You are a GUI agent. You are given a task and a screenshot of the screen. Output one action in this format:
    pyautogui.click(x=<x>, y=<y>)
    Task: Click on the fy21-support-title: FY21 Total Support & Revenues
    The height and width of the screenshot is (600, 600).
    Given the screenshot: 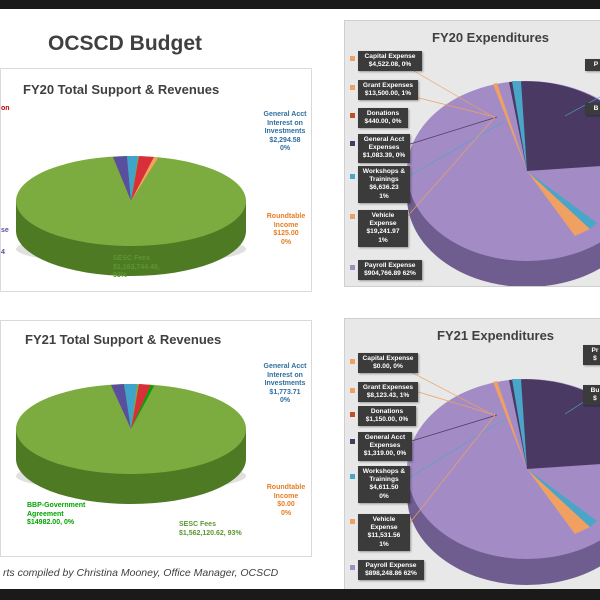 What is the action you would take?
    pyautogui.click(x=123, y=339)
    